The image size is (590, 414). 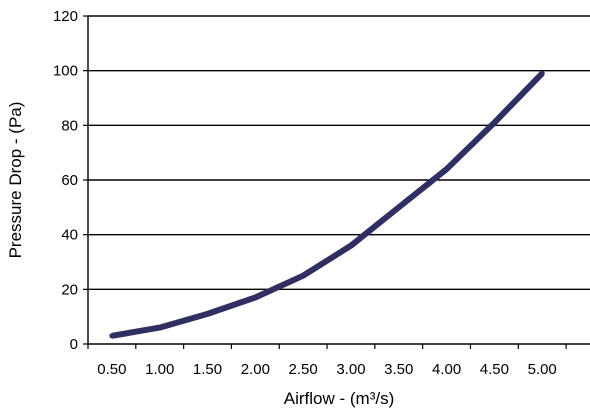 I want to click on x-tick-label: 4.50, so click(x=494, y=369).